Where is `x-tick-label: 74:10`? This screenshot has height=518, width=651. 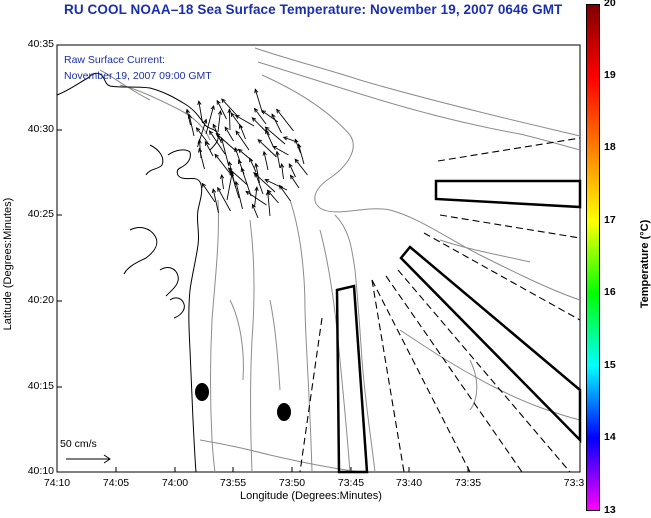 x-tick-label: 74:10 is located at coordinates (57, 483).